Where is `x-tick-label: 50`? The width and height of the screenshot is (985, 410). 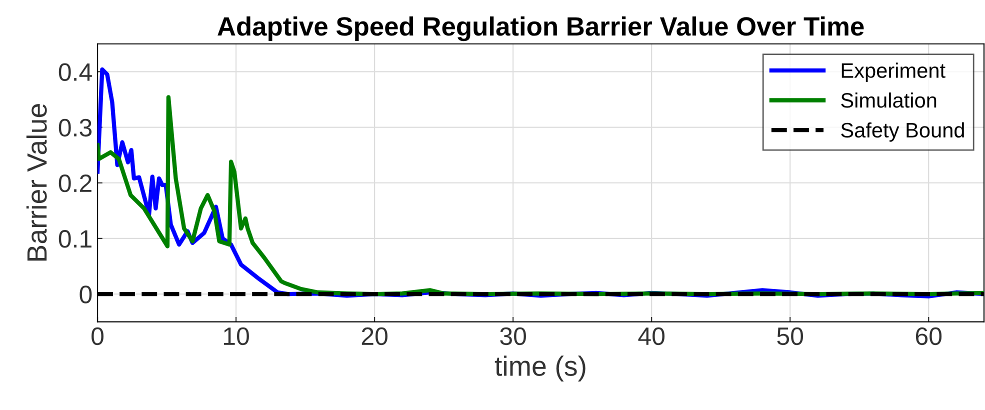
x-tick-label: 50 is located at coordinates (790, 336).